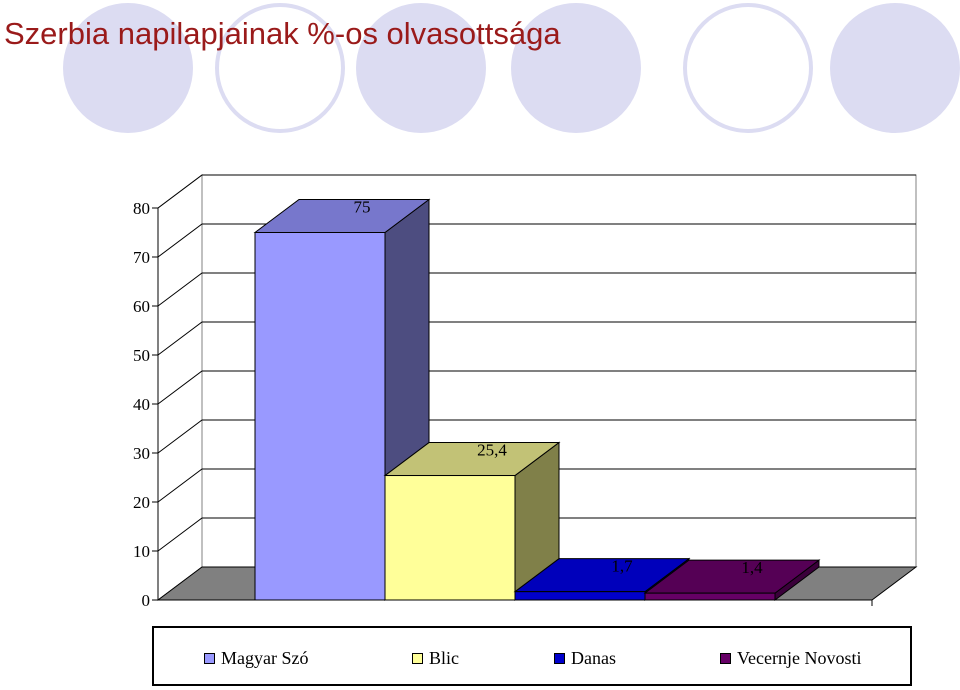 The image size is (960, 690). What do you see at coordinates (141, 355) in the screenshot?
I see `y-tick-label: 50` at bounding box center [141, 355].